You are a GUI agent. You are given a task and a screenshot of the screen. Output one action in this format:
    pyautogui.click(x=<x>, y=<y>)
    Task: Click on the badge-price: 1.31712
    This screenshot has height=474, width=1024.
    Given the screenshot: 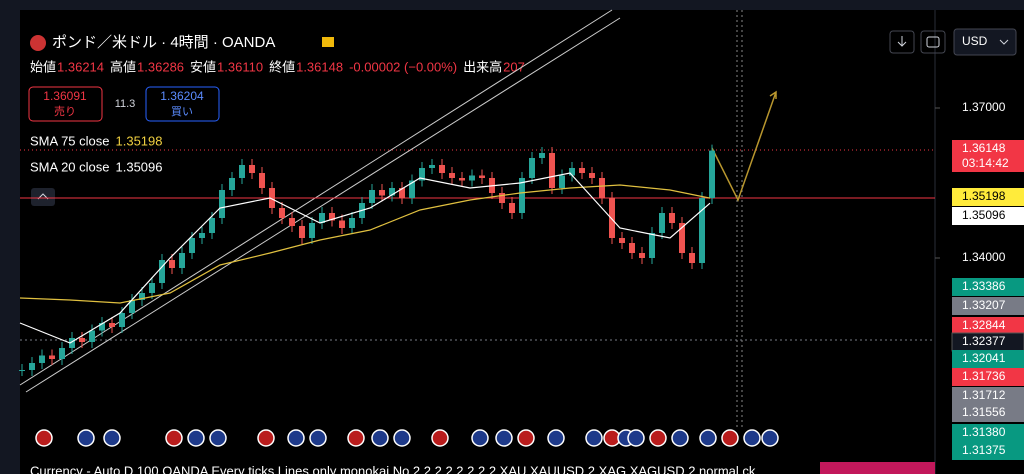 What is the action you would take?
    pyautogui.click(x=984, y=395)
    